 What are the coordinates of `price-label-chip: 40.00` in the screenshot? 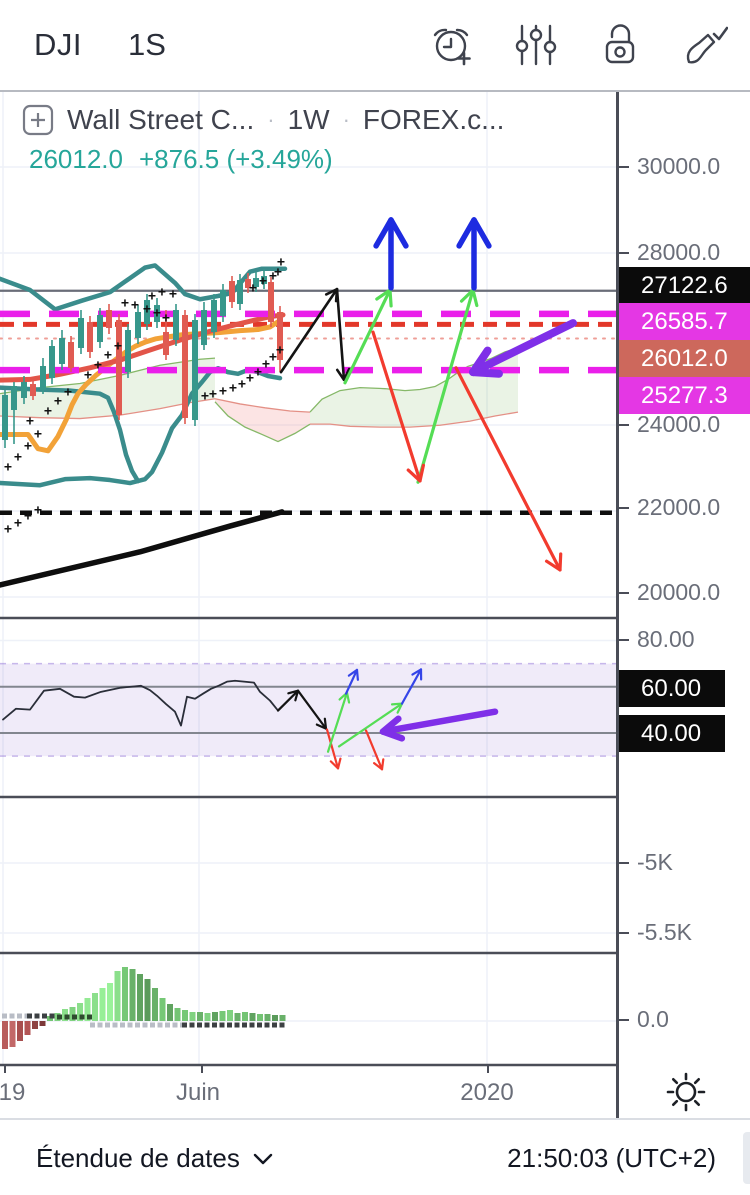 It's located at (672, 733).